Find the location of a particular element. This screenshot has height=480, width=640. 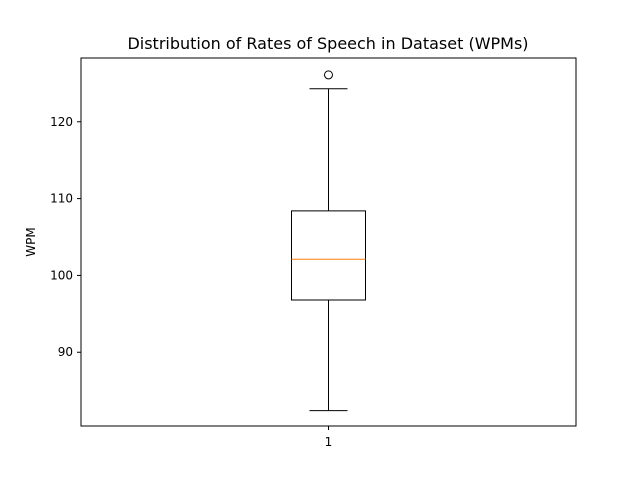

y-tick-label: 90 is located at coordinates (65, 352).